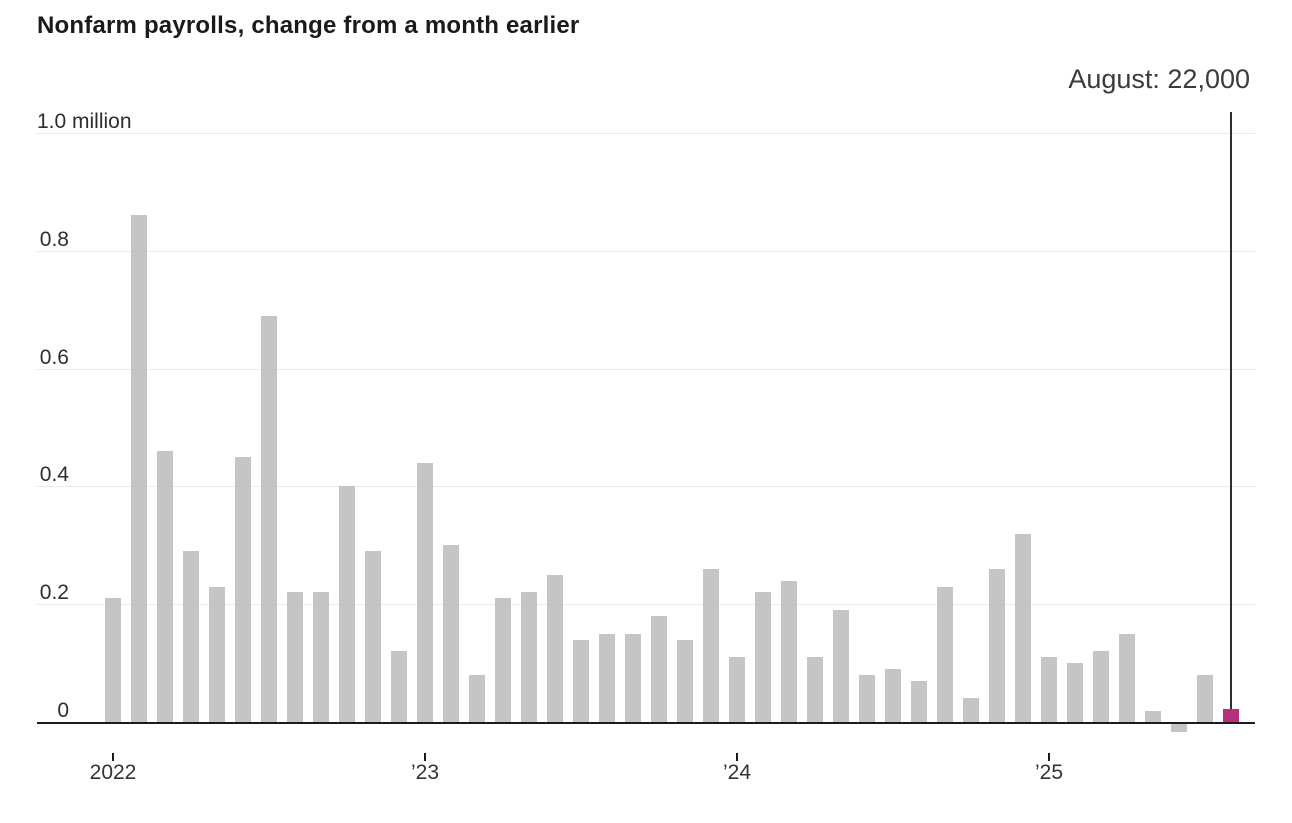 Image resolution: width=1292 pixels, height=823 pixels. I want to click on bar-Apr 2022, so click(191, 636).